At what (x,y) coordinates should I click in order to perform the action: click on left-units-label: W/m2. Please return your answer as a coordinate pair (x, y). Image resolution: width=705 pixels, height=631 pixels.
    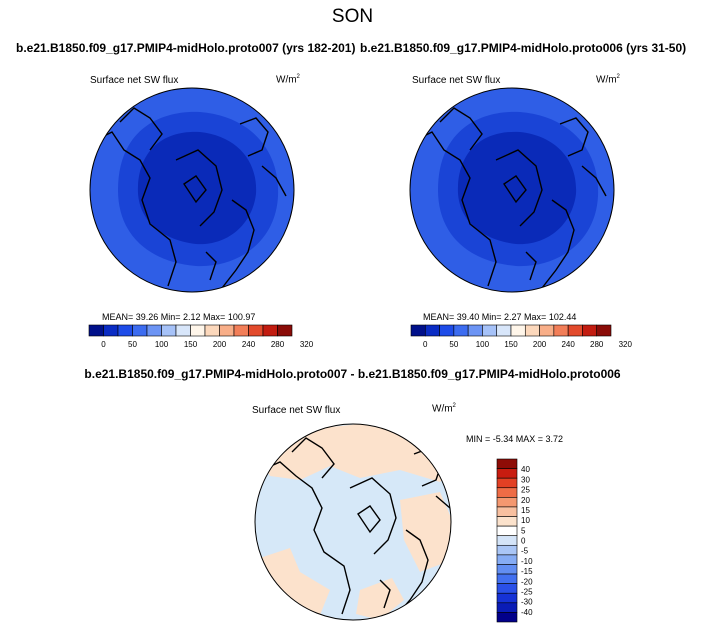
    Looking at the image, I should click on (288, 79).